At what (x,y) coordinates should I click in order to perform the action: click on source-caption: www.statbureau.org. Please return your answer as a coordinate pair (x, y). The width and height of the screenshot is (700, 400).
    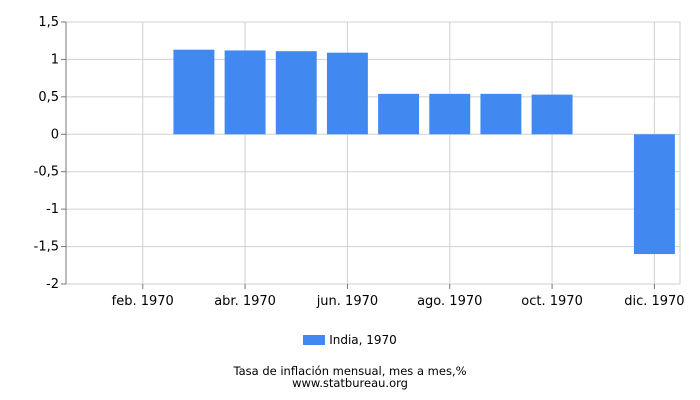
    Looking at the image, I should click on (350, 383).